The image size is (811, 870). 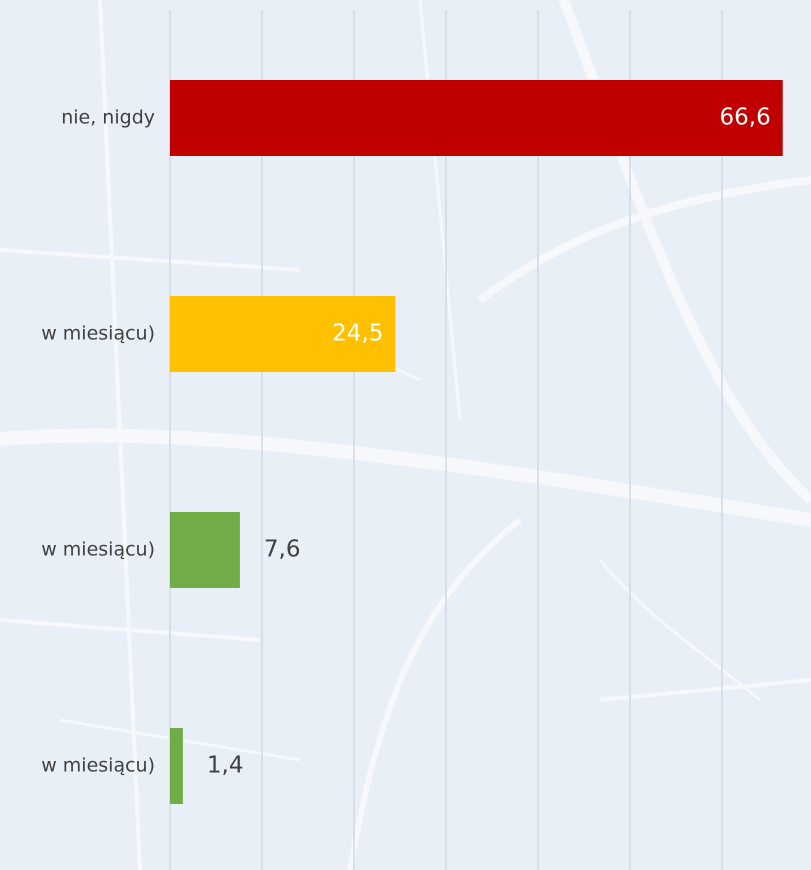 I want to click on category-label: nie, nigdy, so click(x=108, y=118).